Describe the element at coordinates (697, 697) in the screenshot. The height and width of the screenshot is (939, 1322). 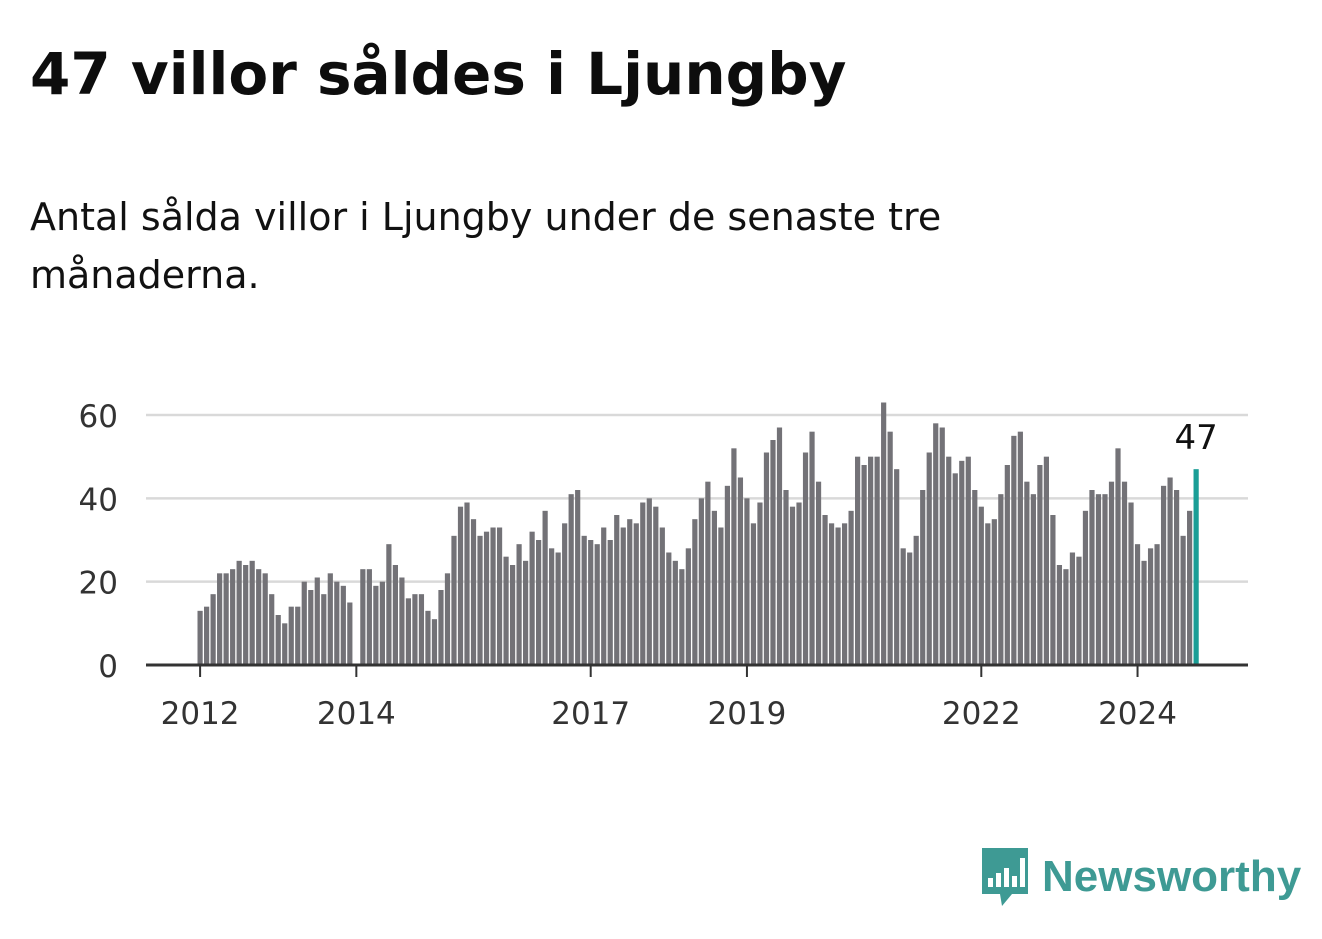
I see `x-axis: 2012 2014 2017 2019 2022 2024` at that location.